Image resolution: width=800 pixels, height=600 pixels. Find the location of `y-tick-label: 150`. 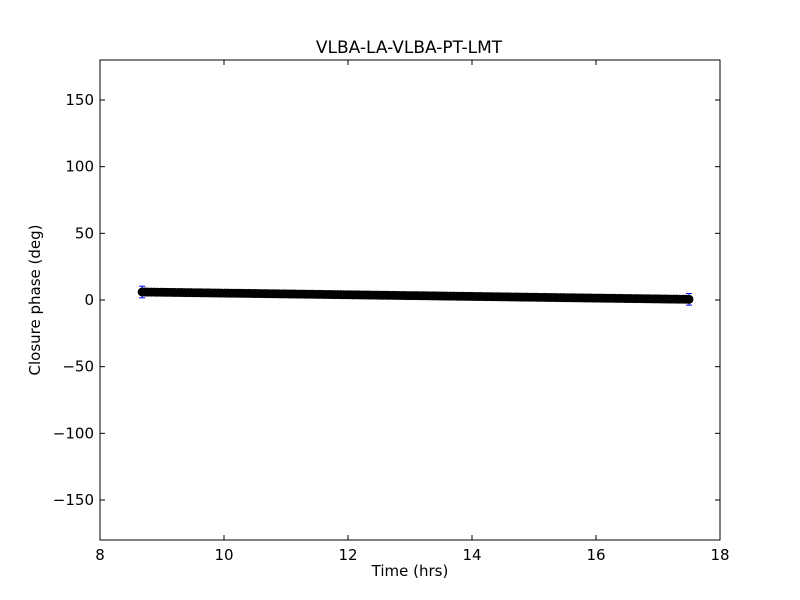

y-tick-label: 150 is located at coordinates (79, 100).